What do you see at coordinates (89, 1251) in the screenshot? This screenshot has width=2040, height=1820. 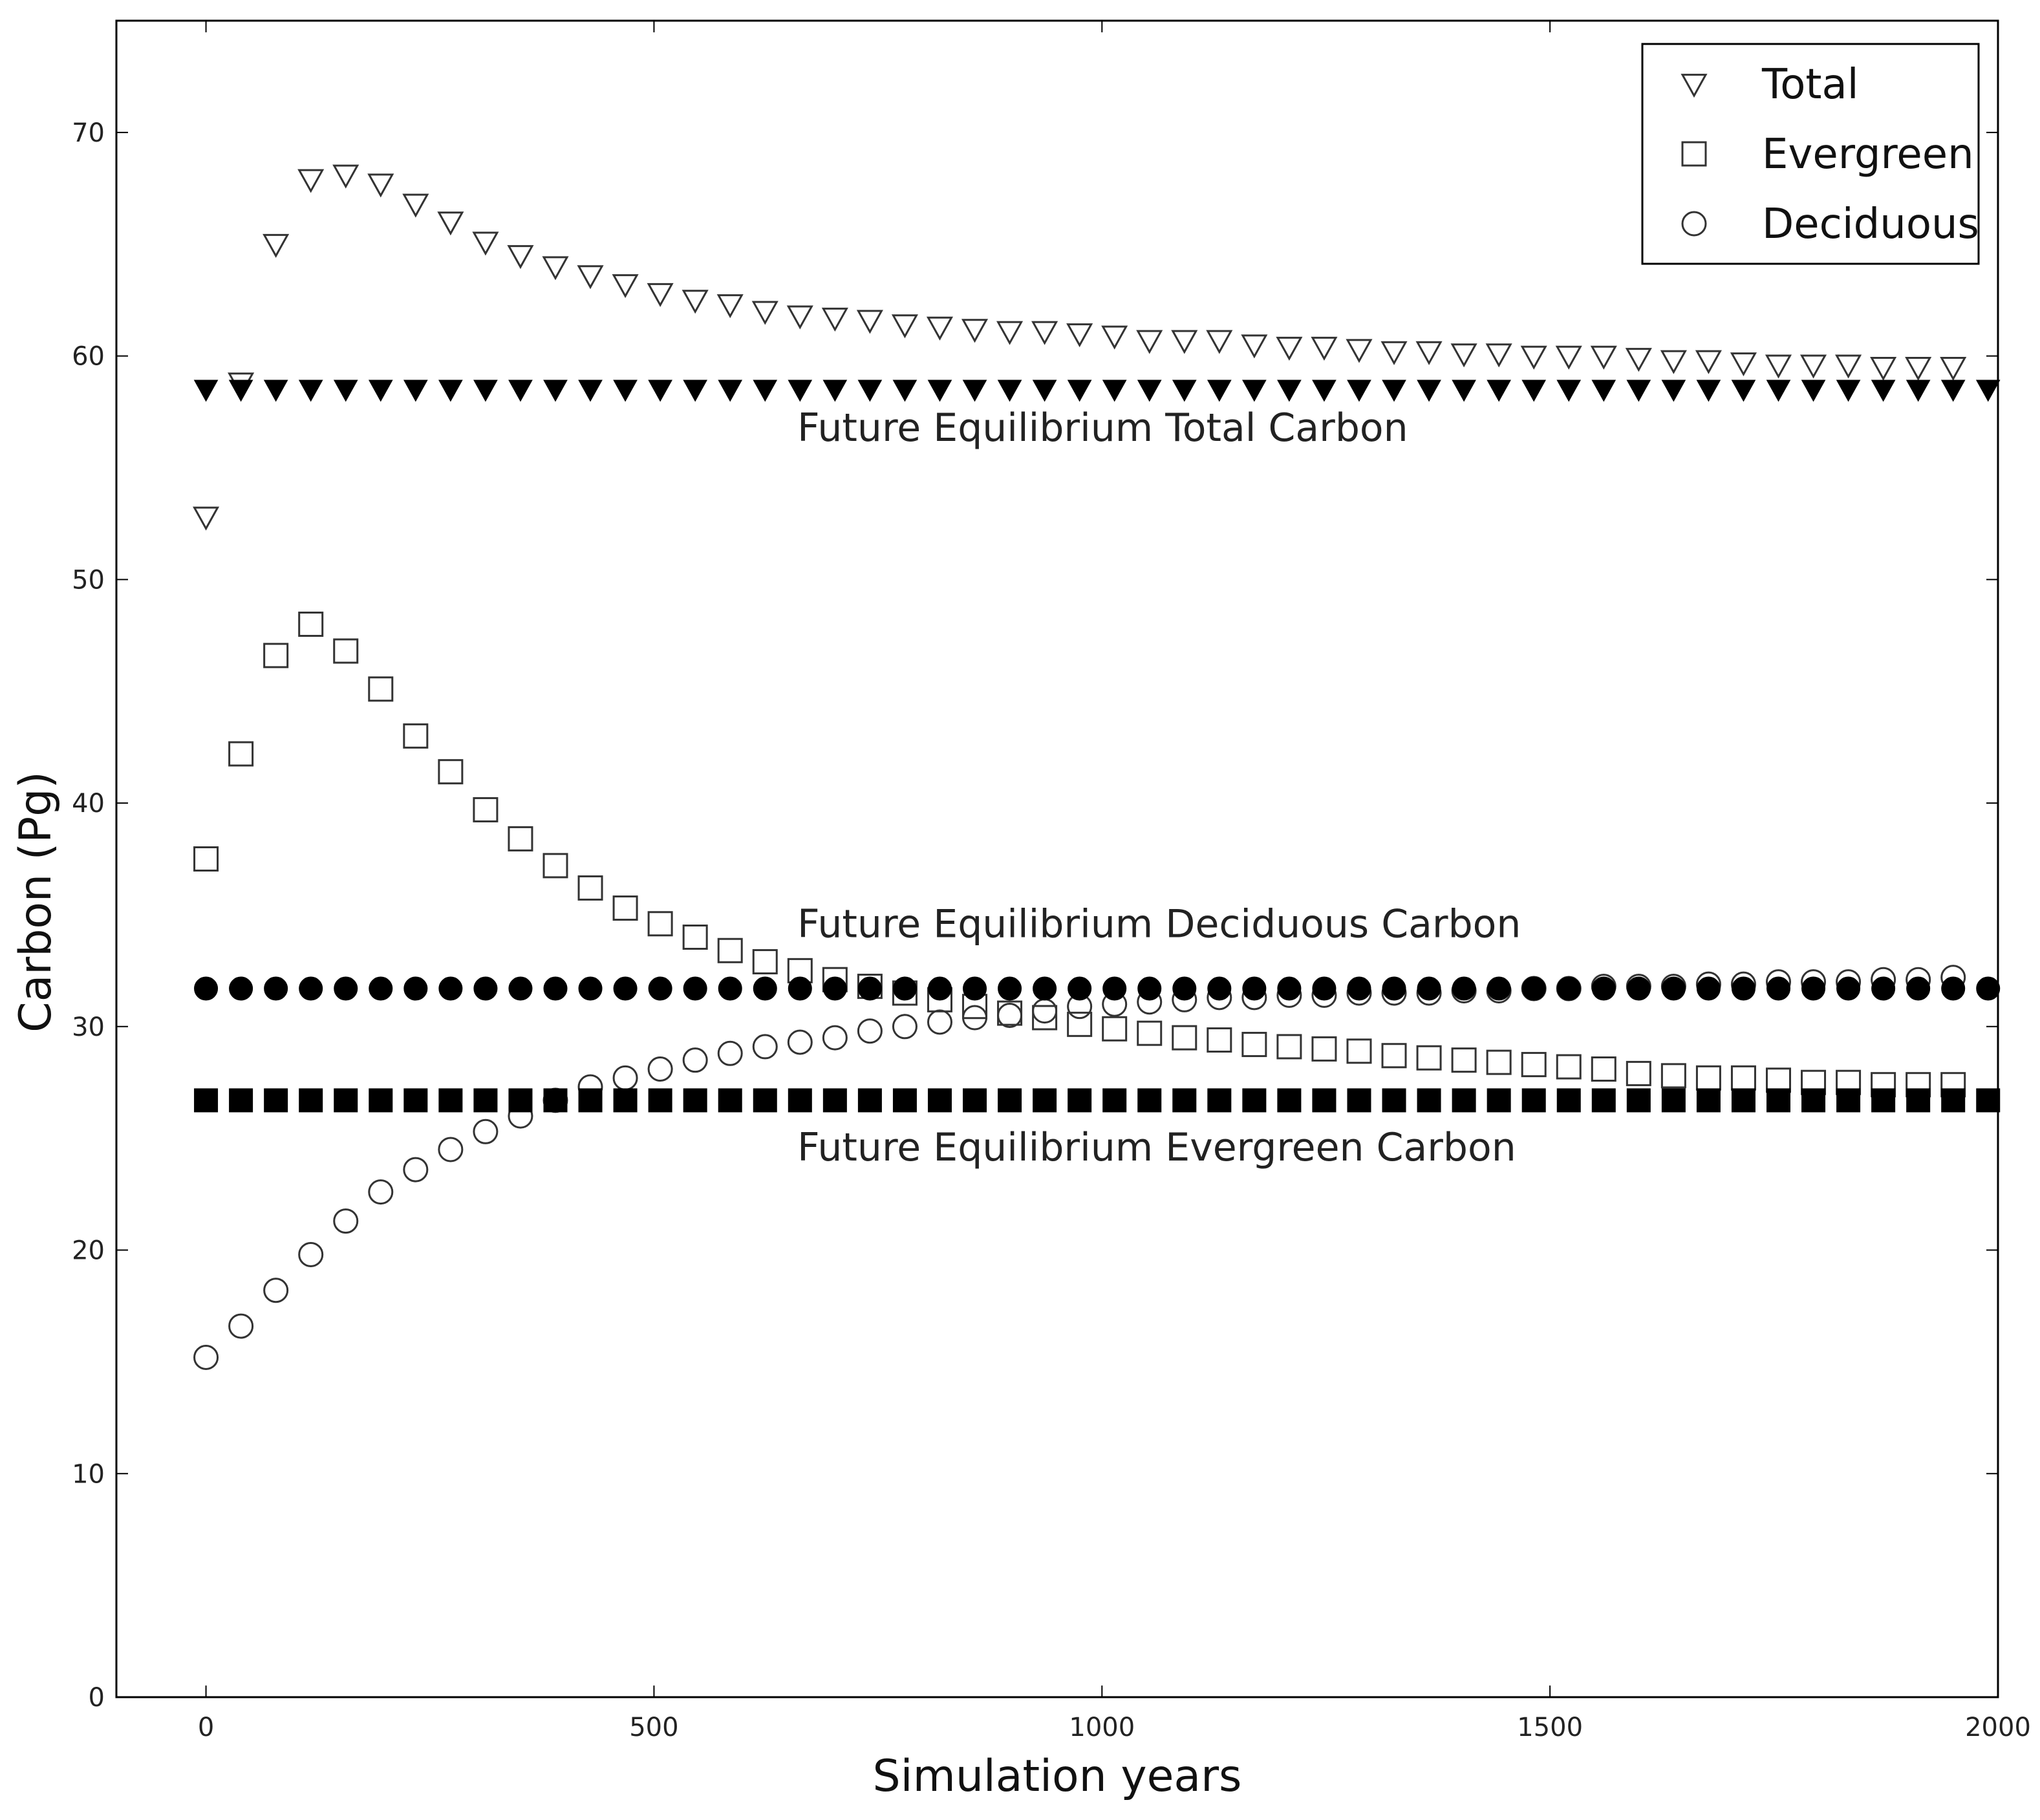 I see `y-tick-label: 20` at bounding box center [89, 1251].